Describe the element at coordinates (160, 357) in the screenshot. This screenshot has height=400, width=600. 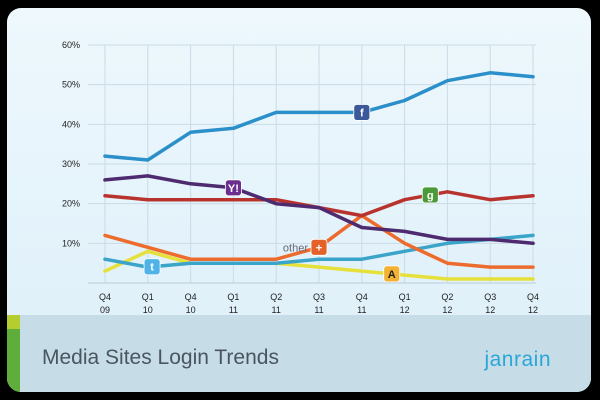
I see `chart-title: Media Sites Login Trends` at that location.